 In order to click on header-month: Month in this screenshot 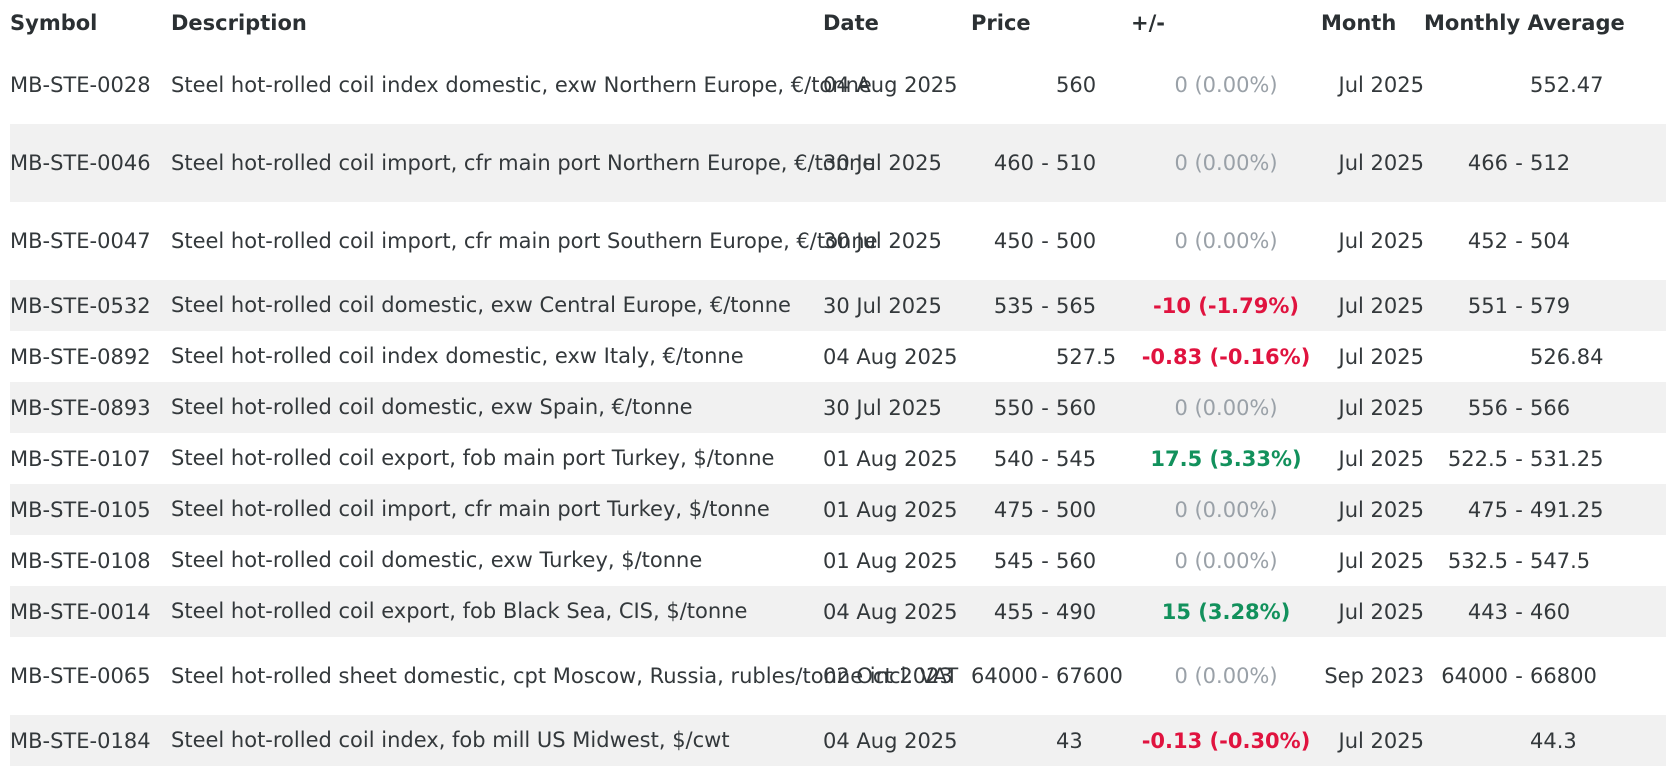, I will do `click(1359, 23)`.